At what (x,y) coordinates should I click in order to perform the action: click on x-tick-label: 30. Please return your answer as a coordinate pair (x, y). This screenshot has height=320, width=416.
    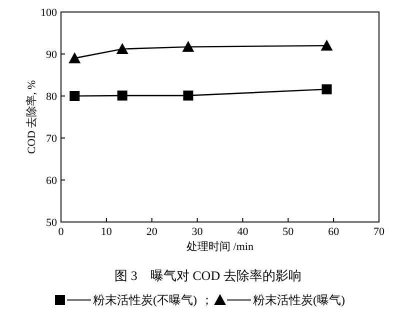
    Looking at the image, I should click on (198, 232).